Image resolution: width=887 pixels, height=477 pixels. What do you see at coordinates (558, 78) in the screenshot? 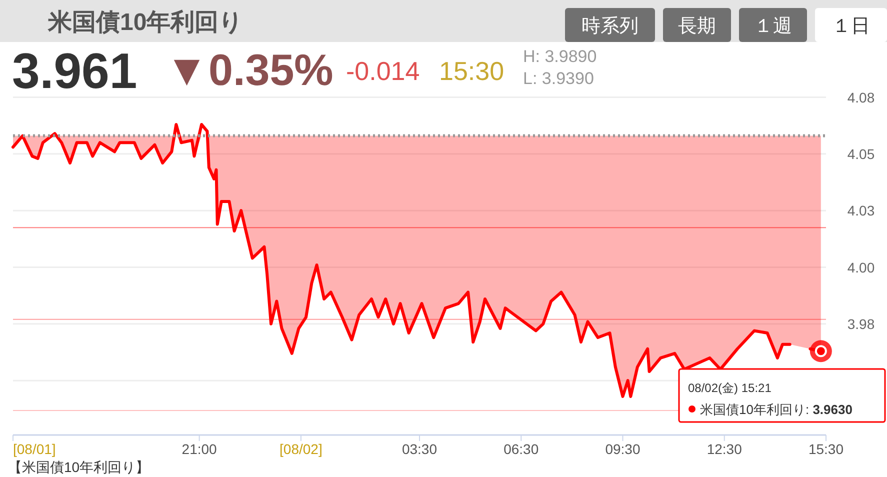
I see `text: L: 3.9390` at bounding box center [558, 78].